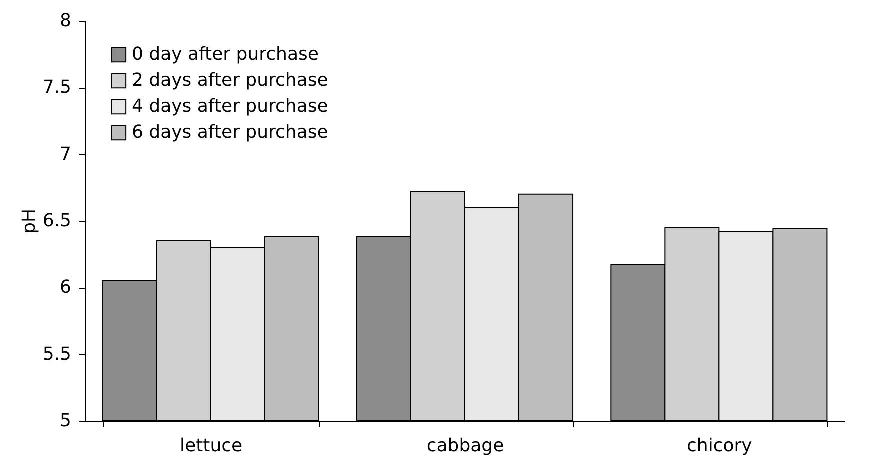  I want to click on legend-label: 2 days after purchase, so click(230, 80).